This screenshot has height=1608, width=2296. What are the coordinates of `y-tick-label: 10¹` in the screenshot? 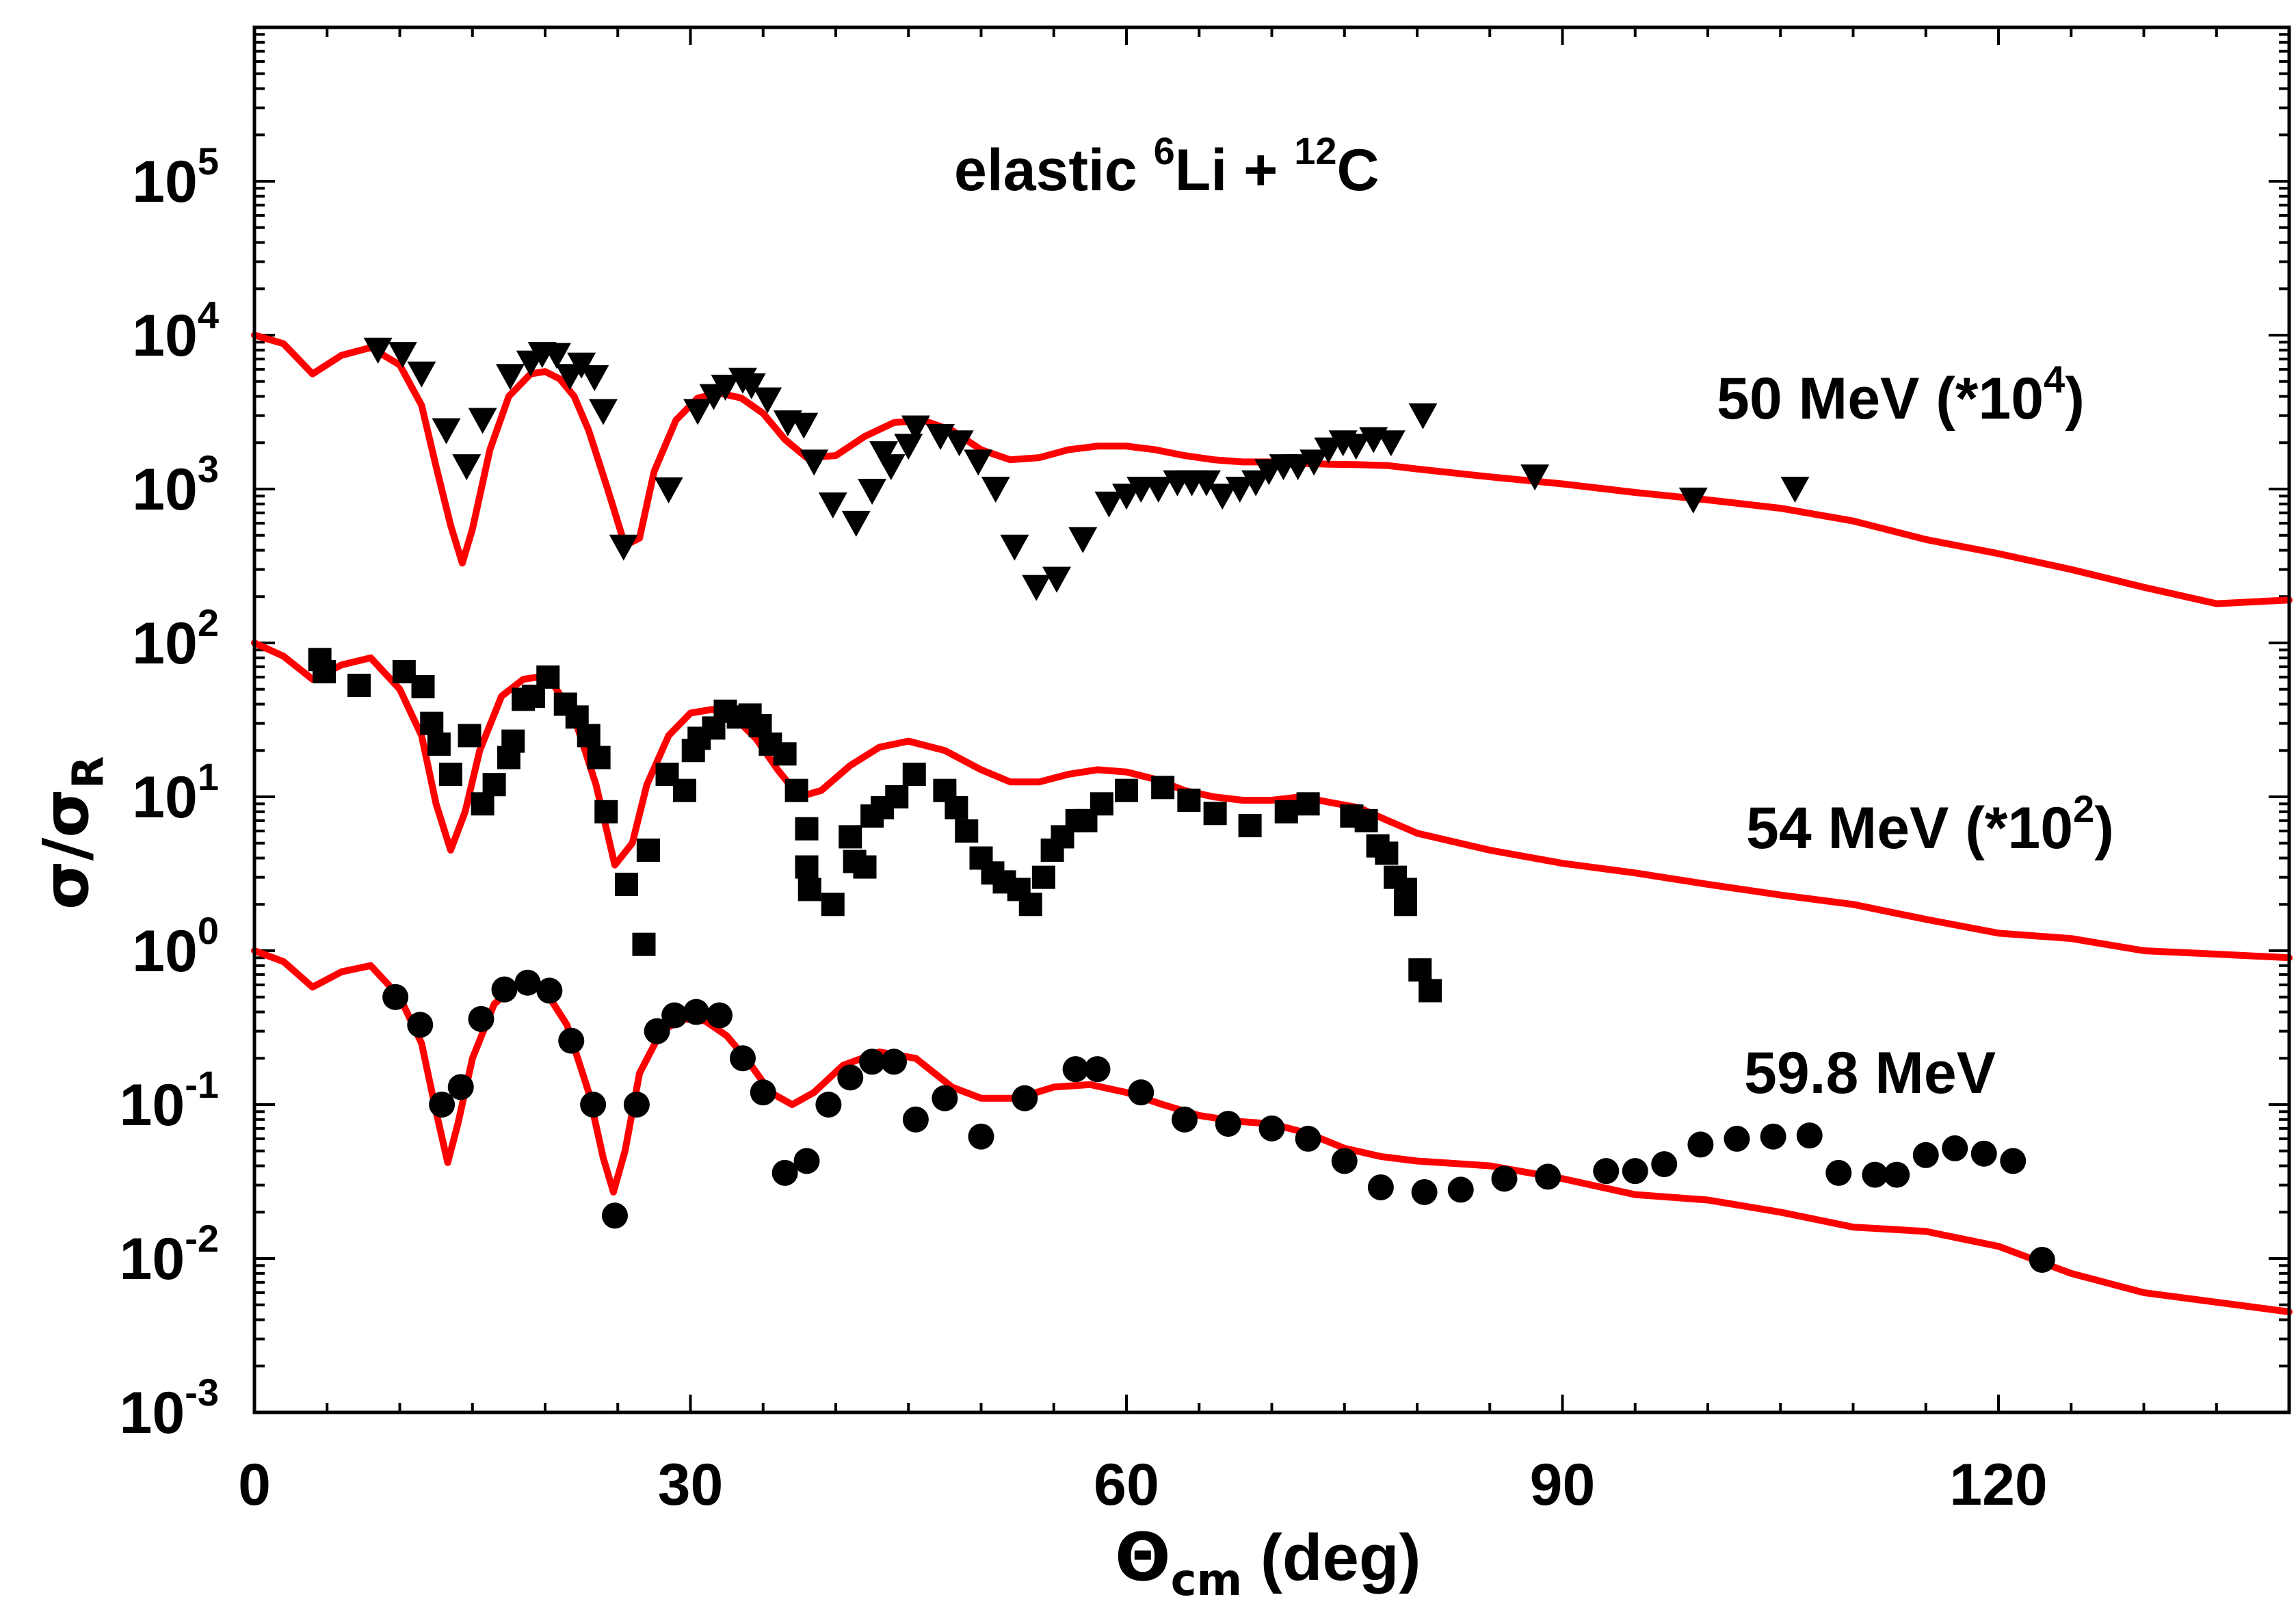 It's located at (175, 793).